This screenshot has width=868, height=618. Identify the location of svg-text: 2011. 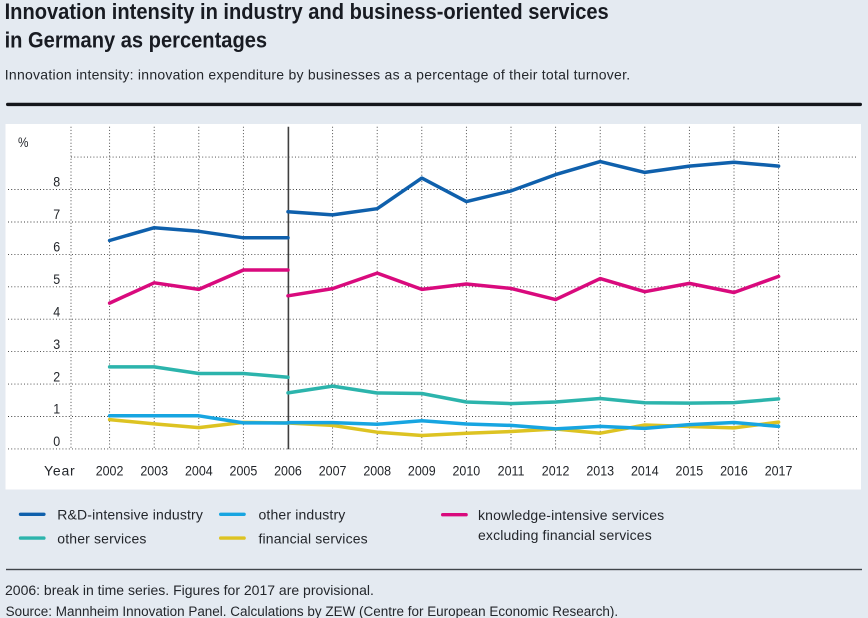
(511, 471).